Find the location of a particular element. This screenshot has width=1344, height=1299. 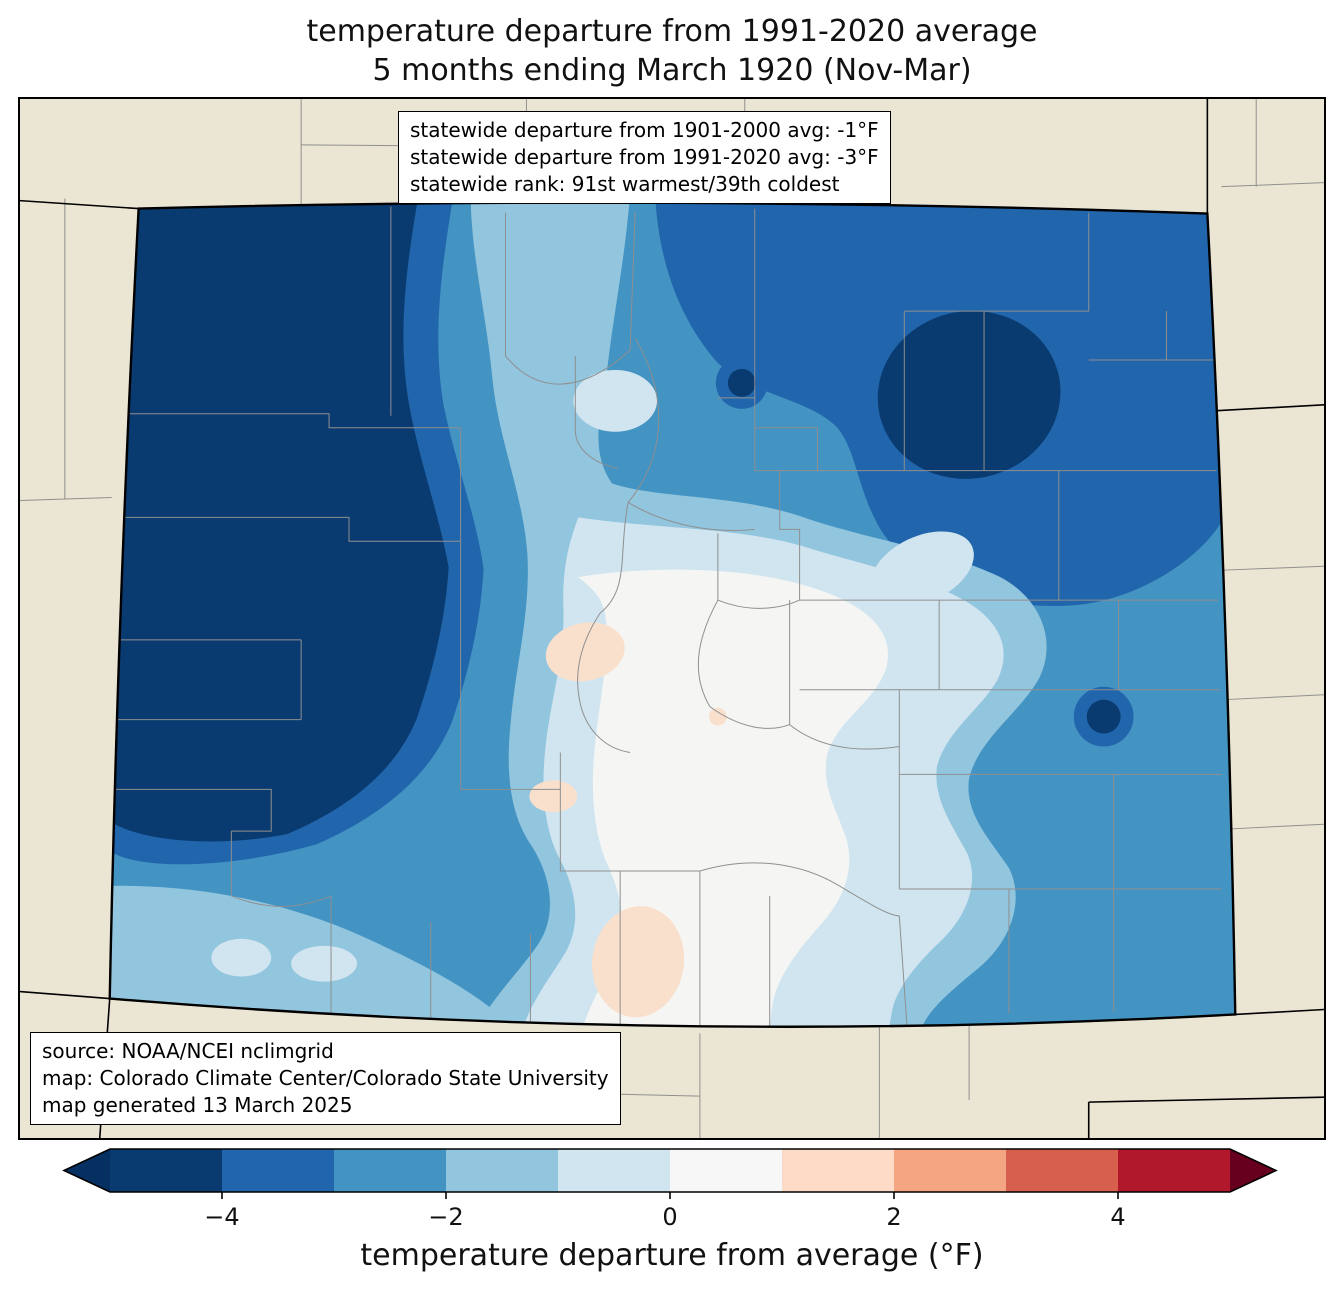

contour-warmspot4 is located at coordinates (717, 716).